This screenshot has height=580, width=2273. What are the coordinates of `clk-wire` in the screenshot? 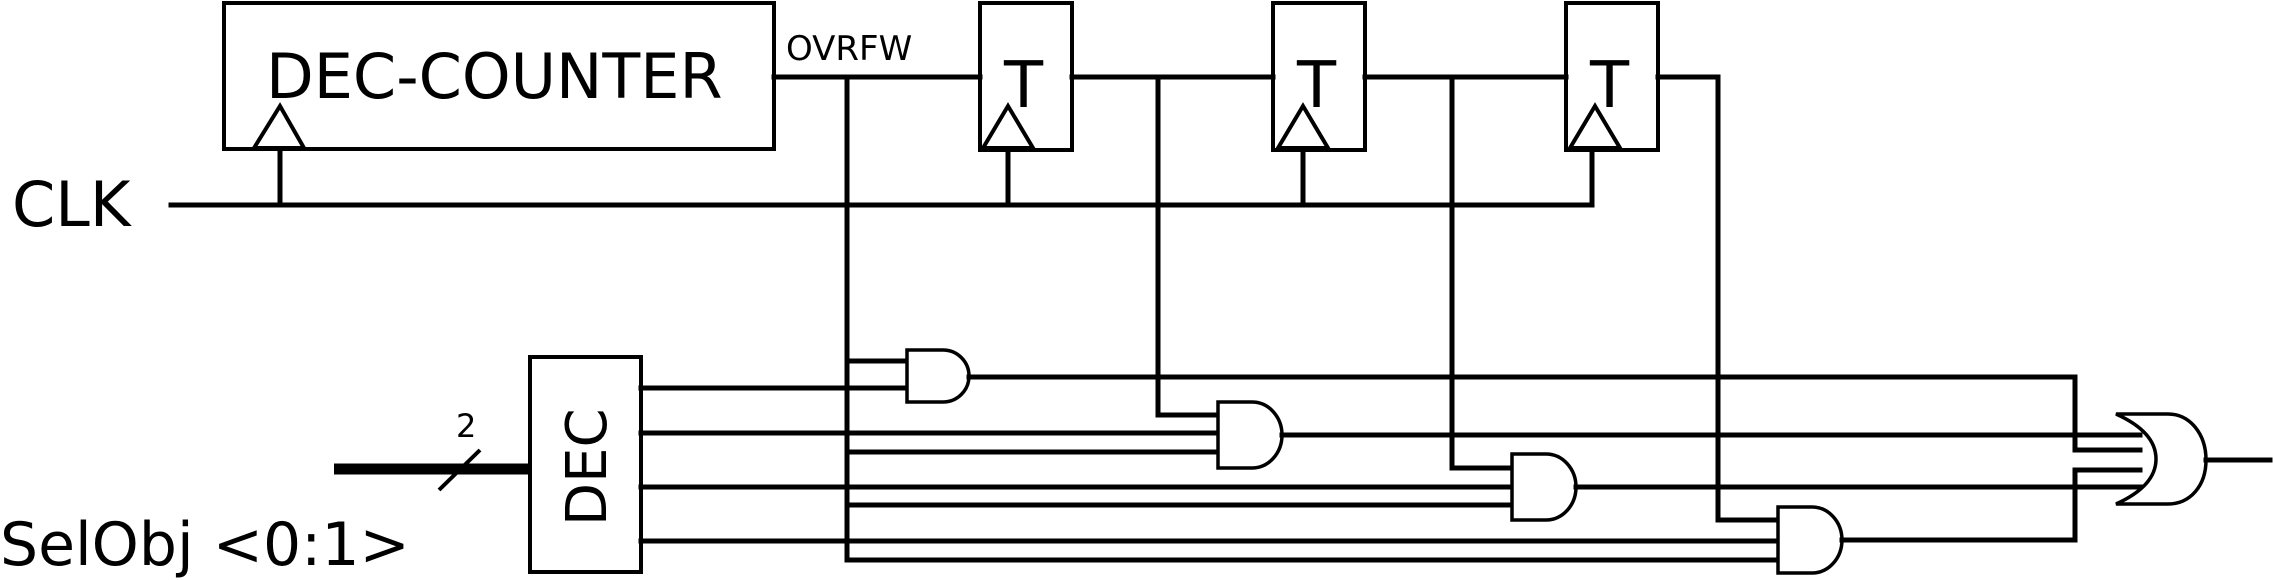 It's located at (881, 177).